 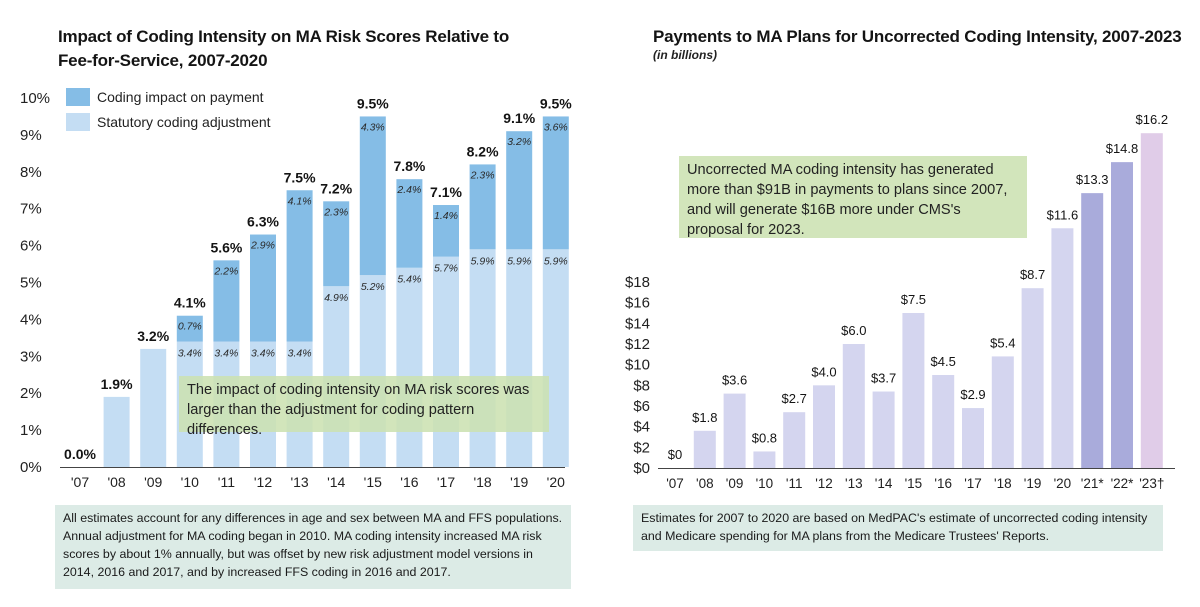 What do you see at coordinates (704, 417) in the screenshot?
I see `payment-value-label: $1.8` at bounding box center [704, 417].